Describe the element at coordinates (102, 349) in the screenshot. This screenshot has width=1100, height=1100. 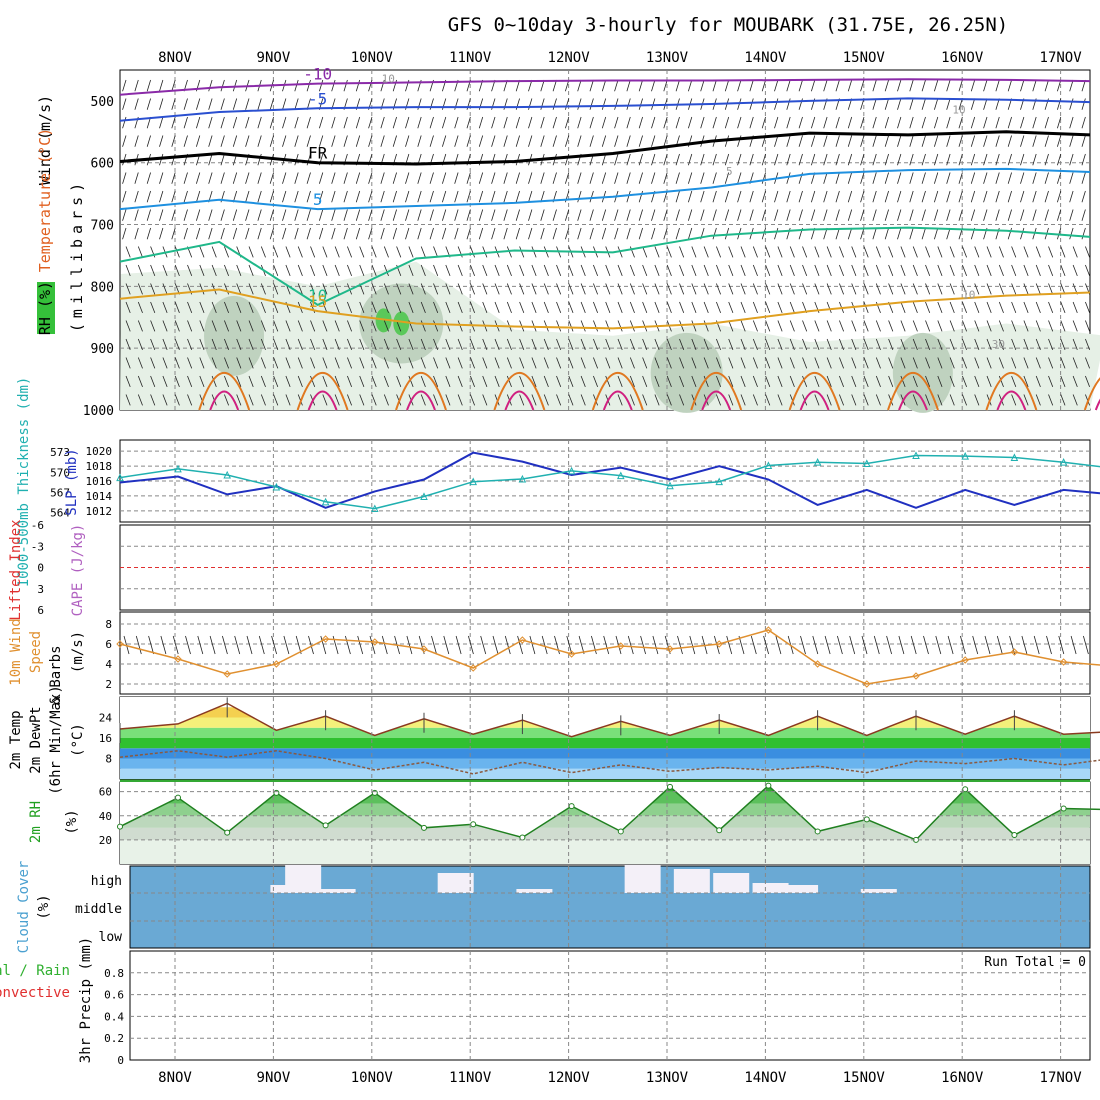
I see `pressure-tick-label: 900` at that location.